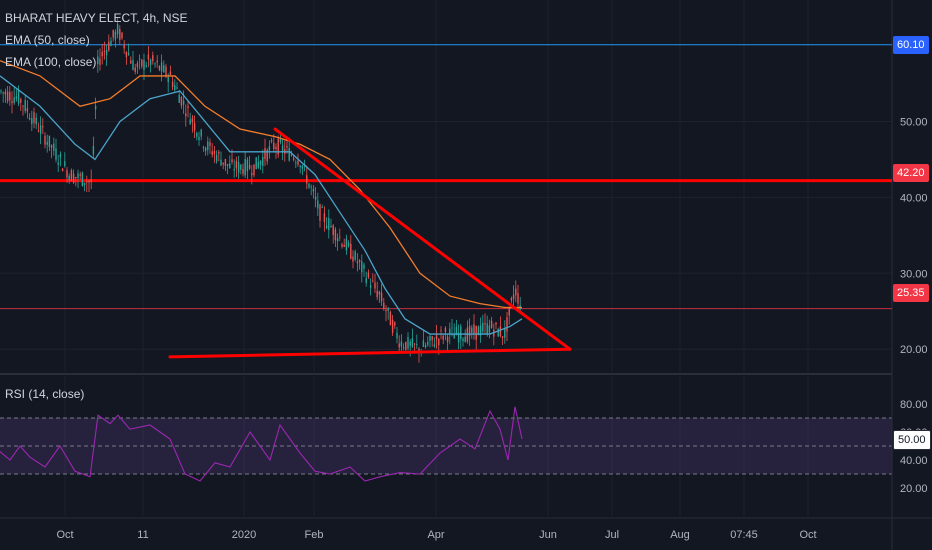  Describe the element at coordinates (914, 236) in the screenshot. I see `price-axis-labels: 50.00 40.00 30.00 20.00` at that location.